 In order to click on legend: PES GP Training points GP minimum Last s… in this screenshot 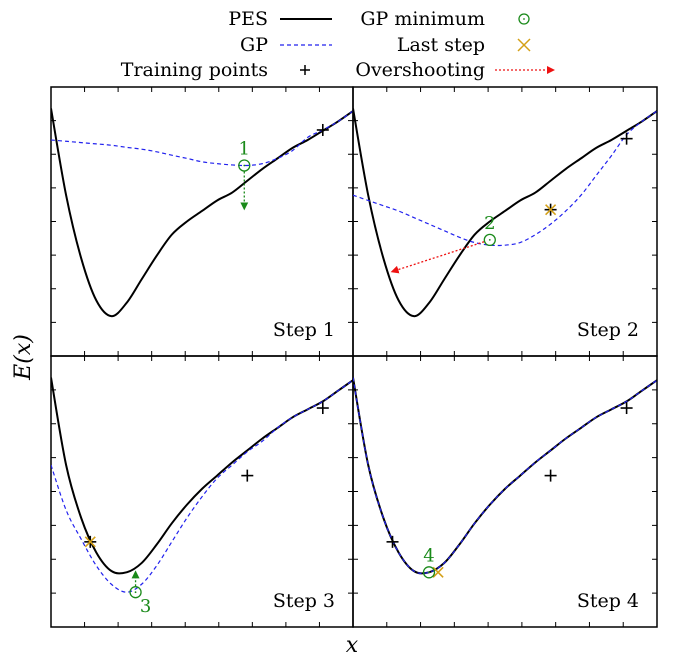, I will do `click(338, 44)`.